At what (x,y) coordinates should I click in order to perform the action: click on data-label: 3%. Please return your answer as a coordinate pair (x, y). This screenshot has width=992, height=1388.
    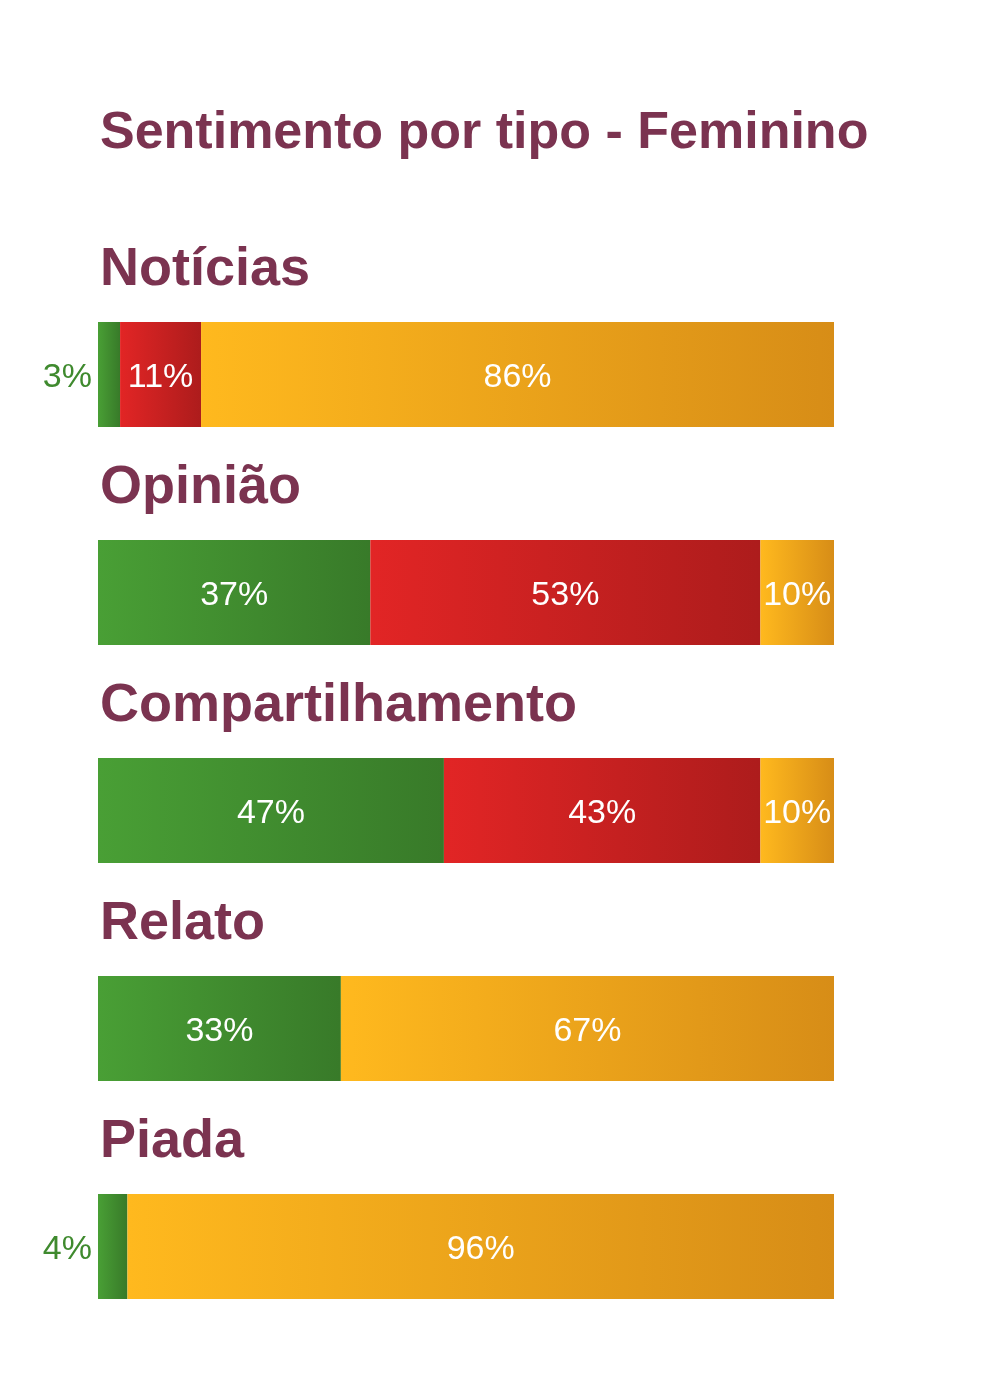
    Looking at the image, I should click on (67, 374).